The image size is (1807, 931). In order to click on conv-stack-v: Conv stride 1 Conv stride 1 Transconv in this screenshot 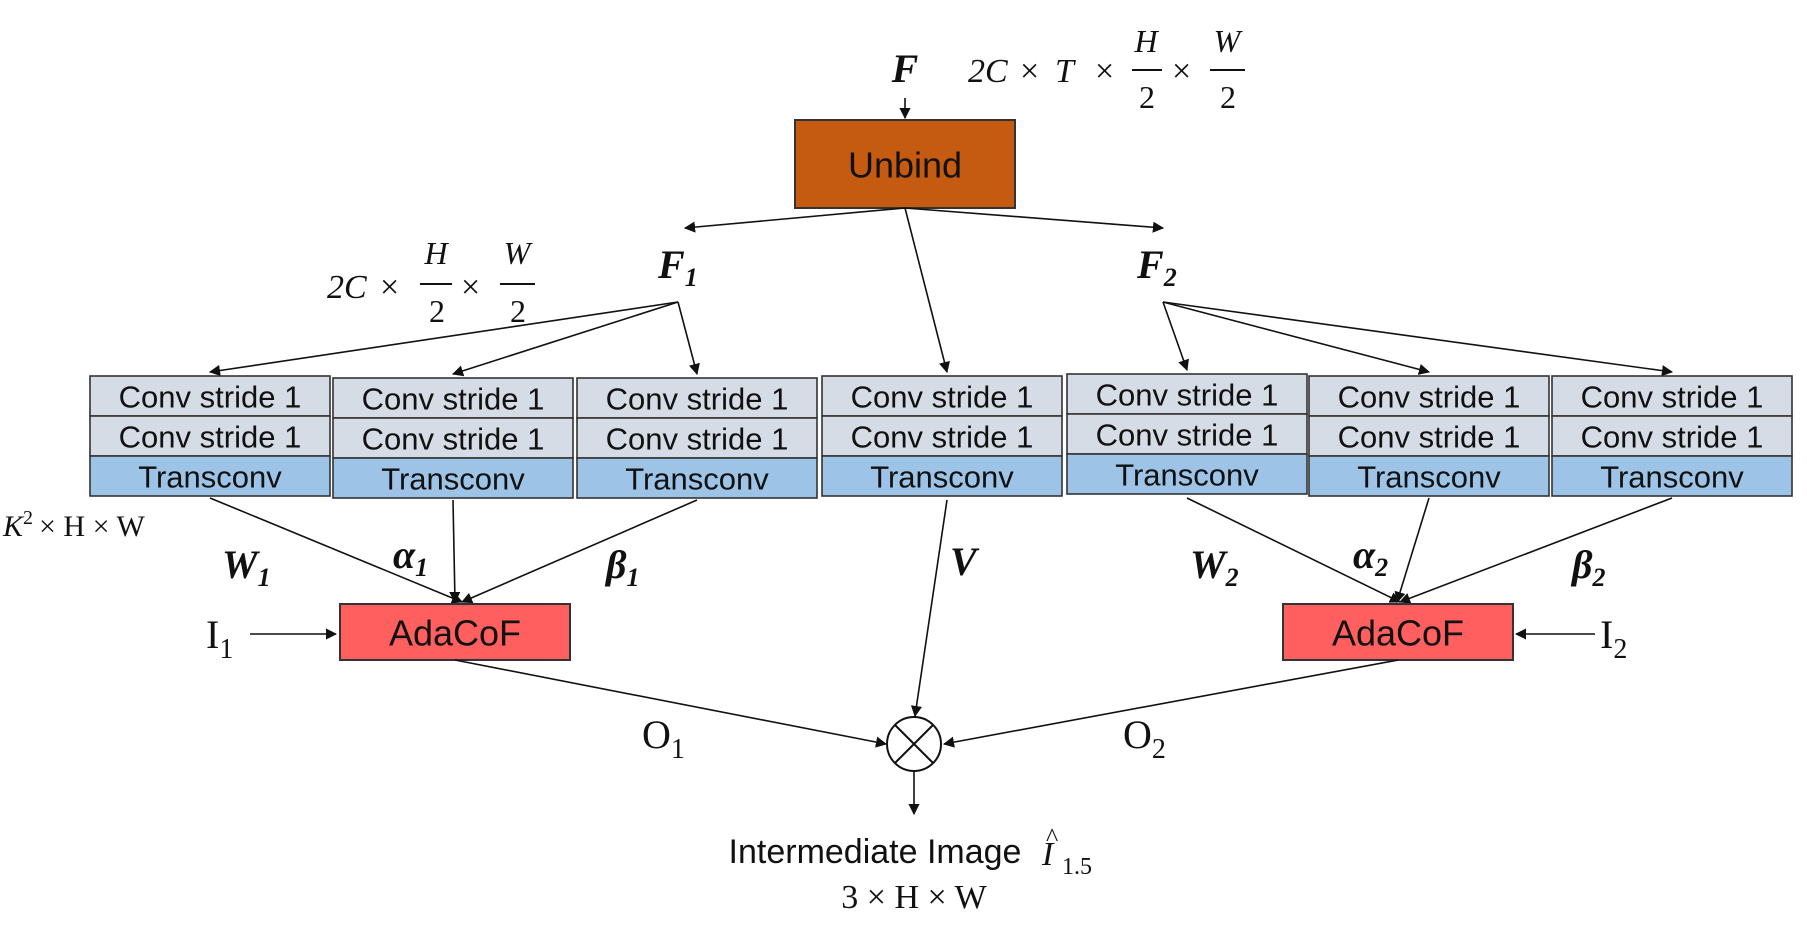, I will do `click(942, 436)`.